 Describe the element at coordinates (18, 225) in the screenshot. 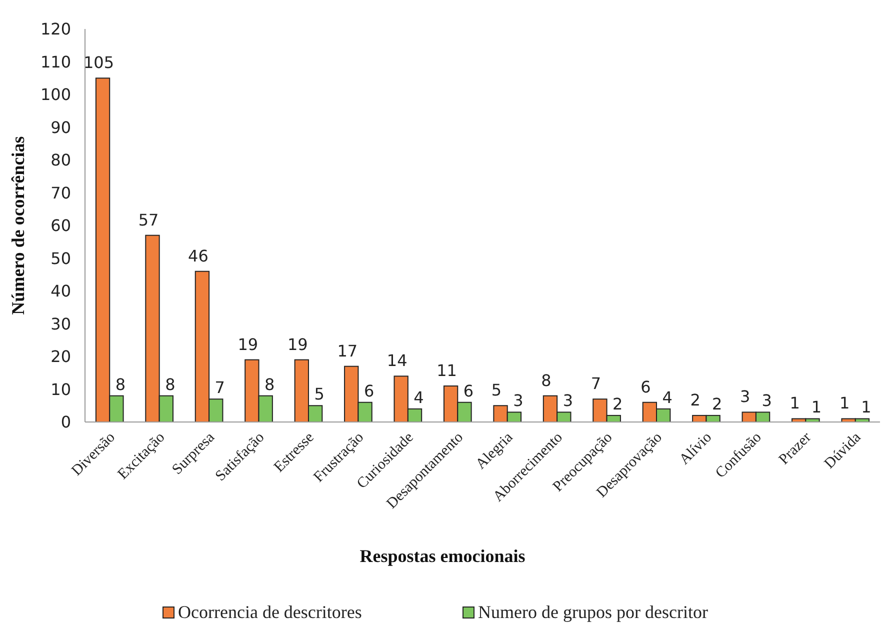

I see `y-axis-title: Número de ocorrências` at that location.